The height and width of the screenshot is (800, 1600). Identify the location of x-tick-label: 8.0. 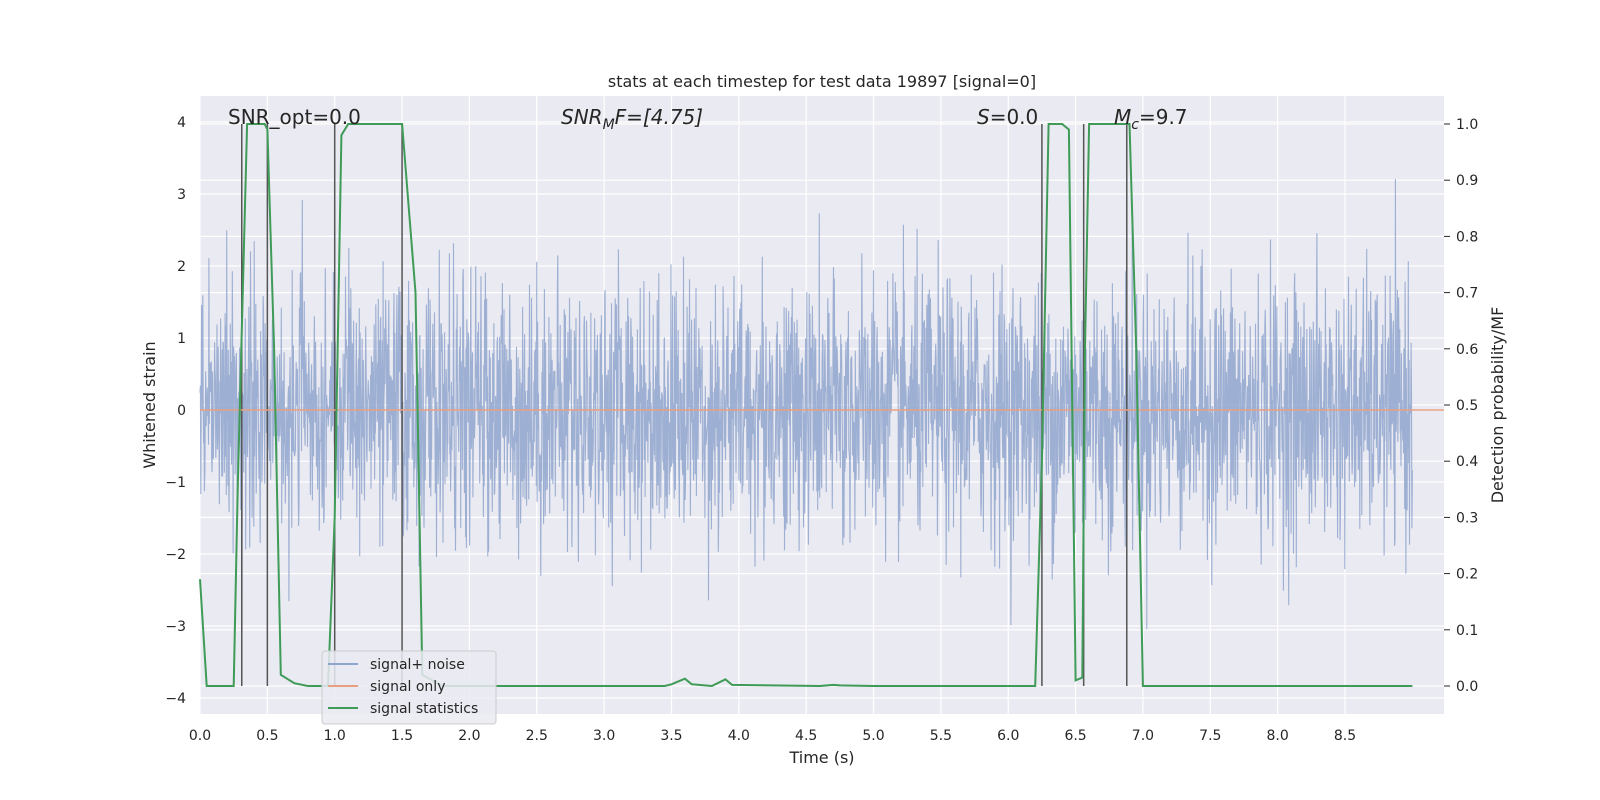
(1278, 736).